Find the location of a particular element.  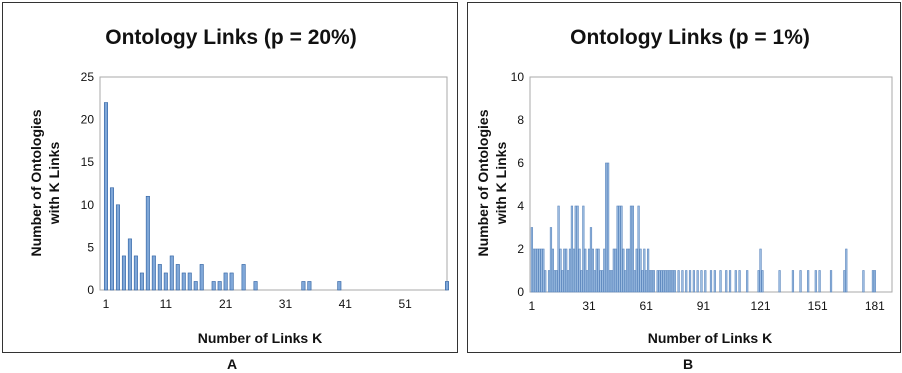

chart-a-ytick-label: 0 is located at coordinates (90, 290).